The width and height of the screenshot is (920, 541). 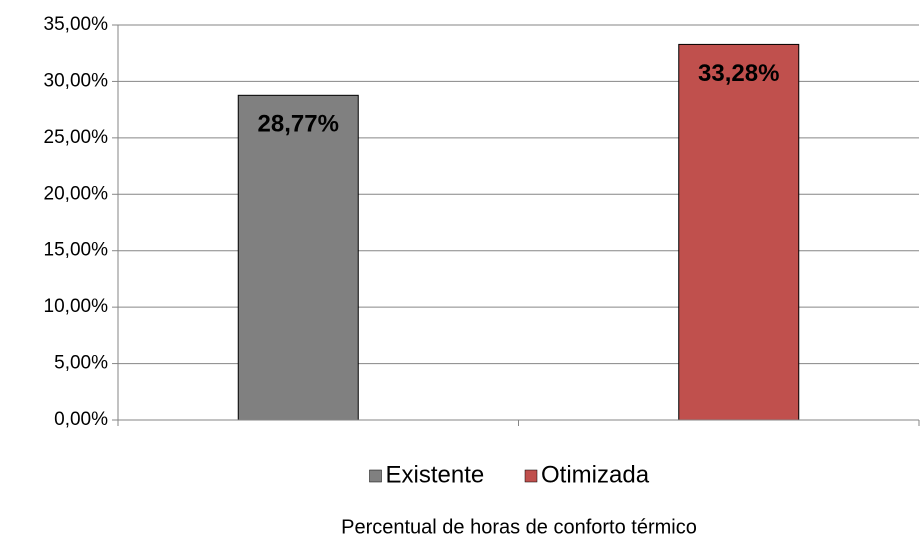 I want to click on y-tick-label: 25,00%, so click(x=76, y=137).